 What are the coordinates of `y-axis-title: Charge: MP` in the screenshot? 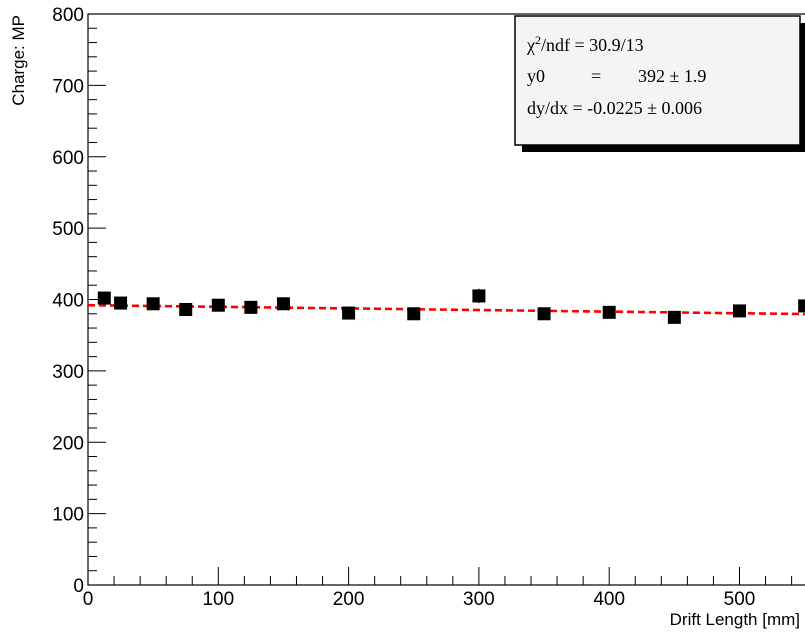 It's located at (18, 60).